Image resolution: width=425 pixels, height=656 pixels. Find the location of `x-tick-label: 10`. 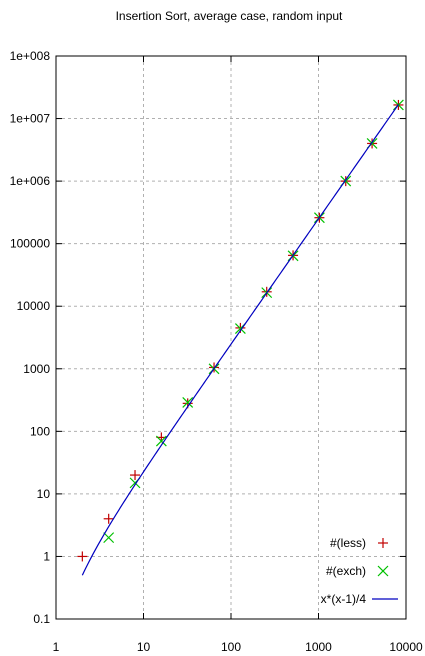

x-tick-label: 10 is located at coordinates (144, 647).